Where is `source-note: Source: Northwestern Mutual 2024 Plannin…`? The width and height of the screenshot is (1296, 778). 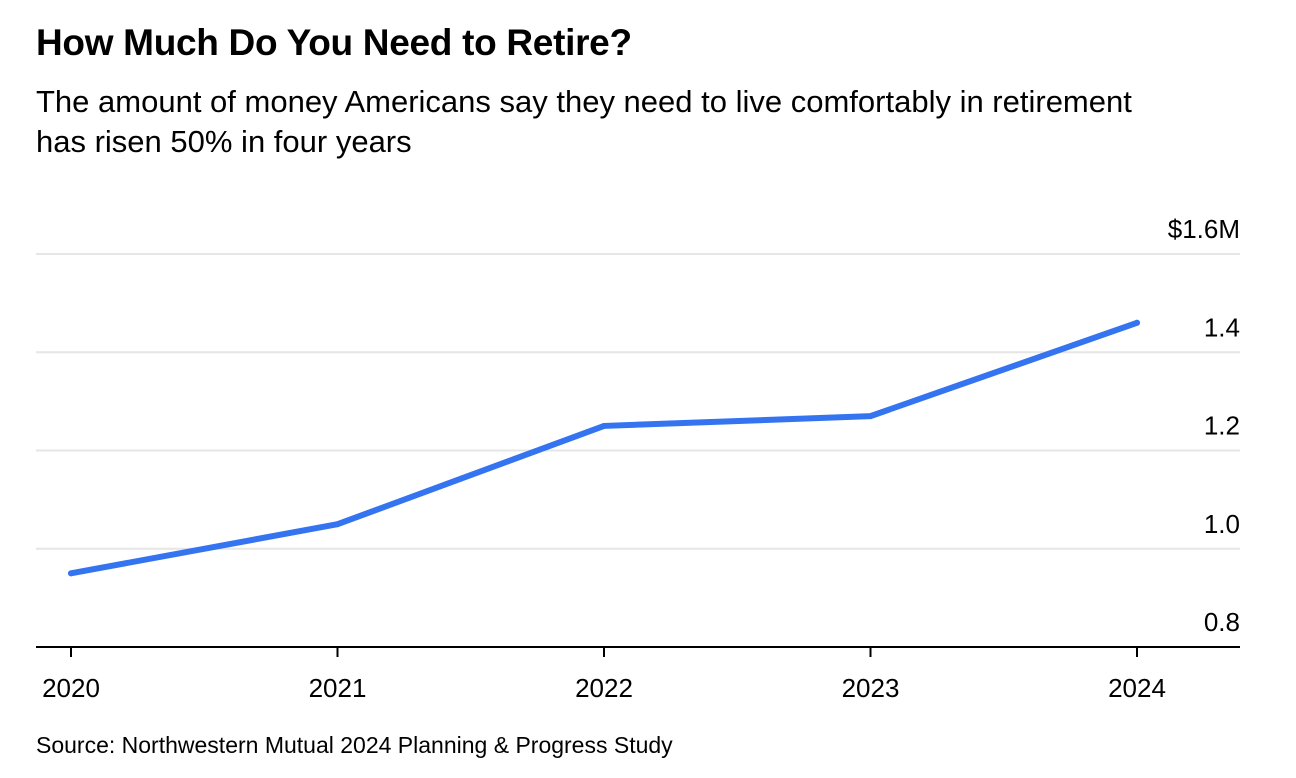
source-note: Source: Northwestern Mutual 2024 Plannin… is located at coordinates (354, 745).